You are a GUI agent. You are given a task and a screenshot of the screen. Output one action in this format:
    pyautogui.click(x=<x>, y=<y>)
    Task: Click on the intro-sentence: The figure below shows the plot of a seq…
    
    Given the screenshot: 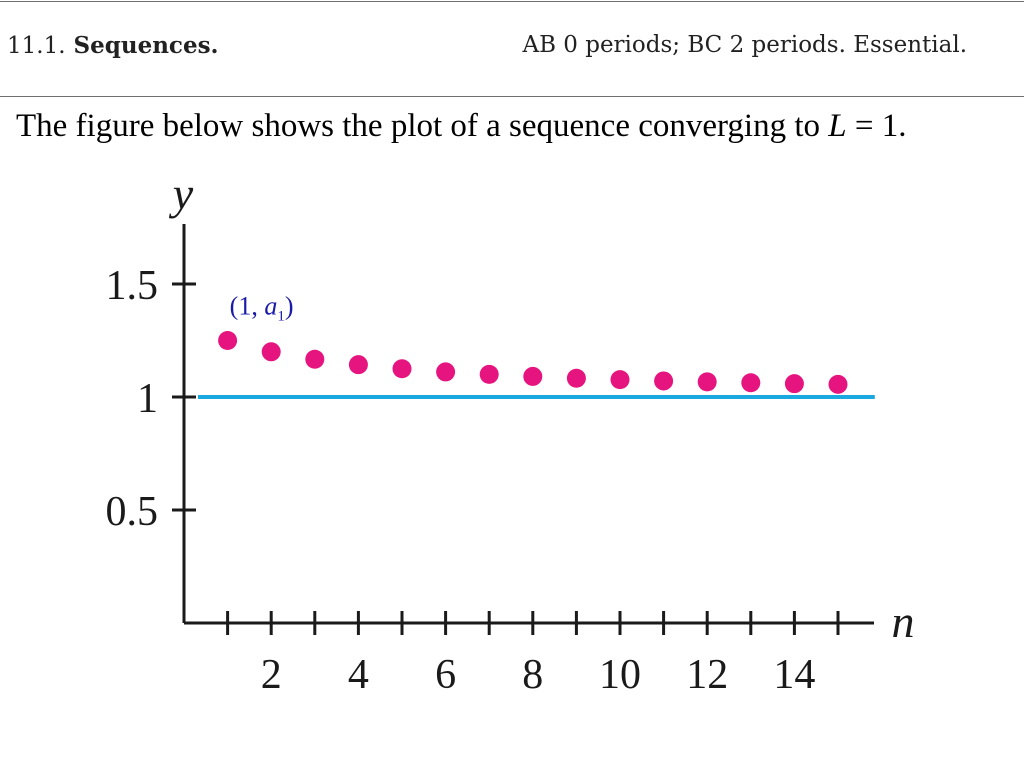 What is the action you would take?
    pyautogui.click(x=422, y=126)
    